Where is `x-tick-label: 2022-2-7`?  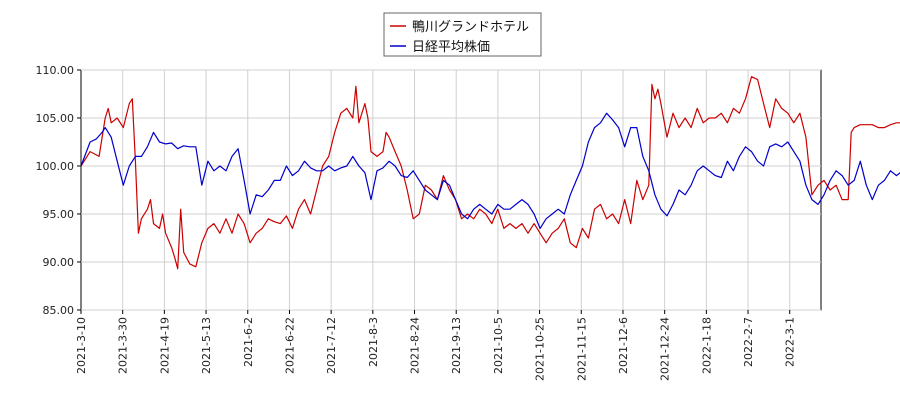
x-tick-label: 2022-2-7 is located at coordinates (748, 342).